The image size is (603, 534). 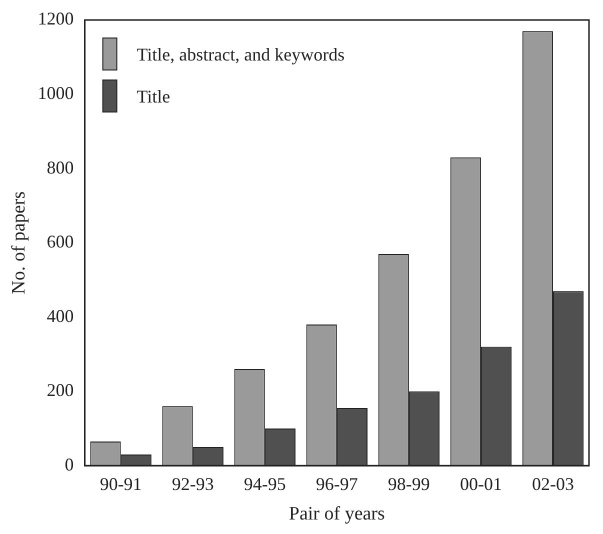 What do you see at coordinates (60, 167) in the screenshot?
I see `y-tick-label: 800` at bounding box center [60, 167].